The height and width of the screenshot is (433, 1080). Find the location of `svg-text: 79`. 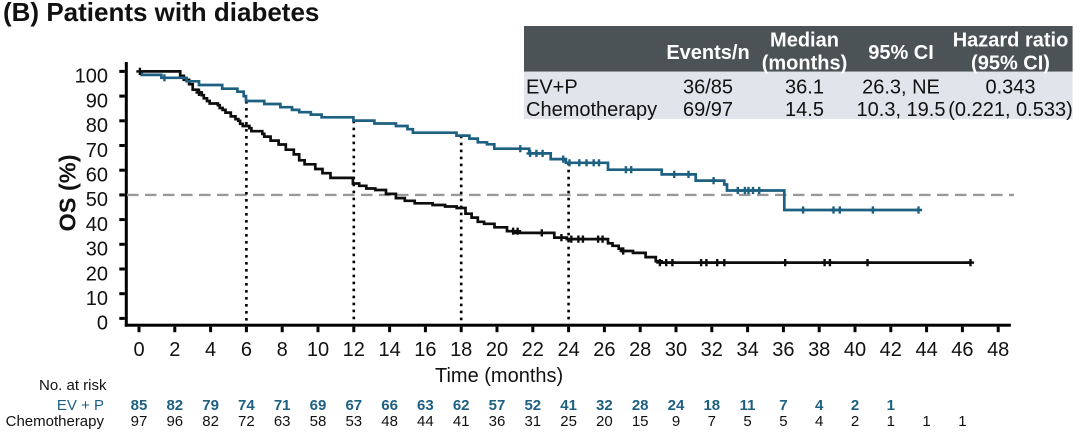

svg-text: 79 is located at coordinates (210, 405).